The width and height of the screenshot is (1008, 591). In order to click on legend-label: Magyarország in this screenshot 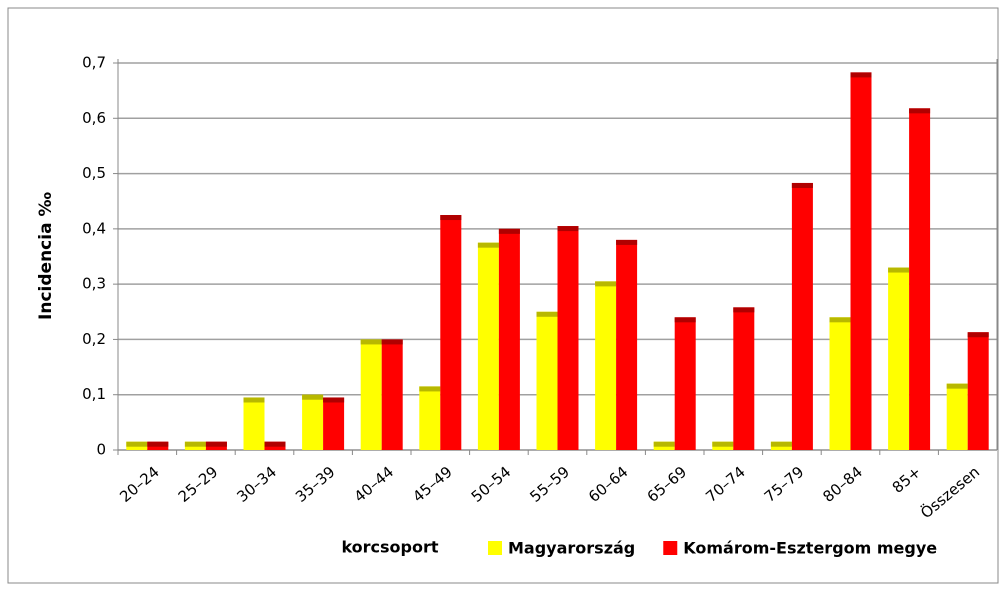, I will do `click(571, 548)`.